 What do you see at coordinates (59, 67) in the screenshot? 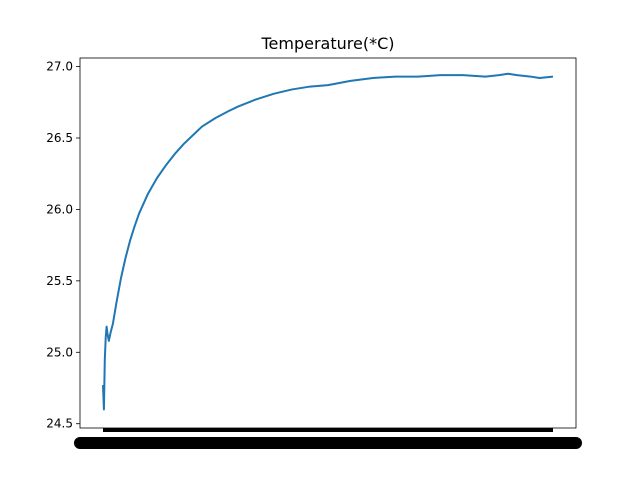
I see `y-tick-label: 27.0` at bounding box center [59, 67].